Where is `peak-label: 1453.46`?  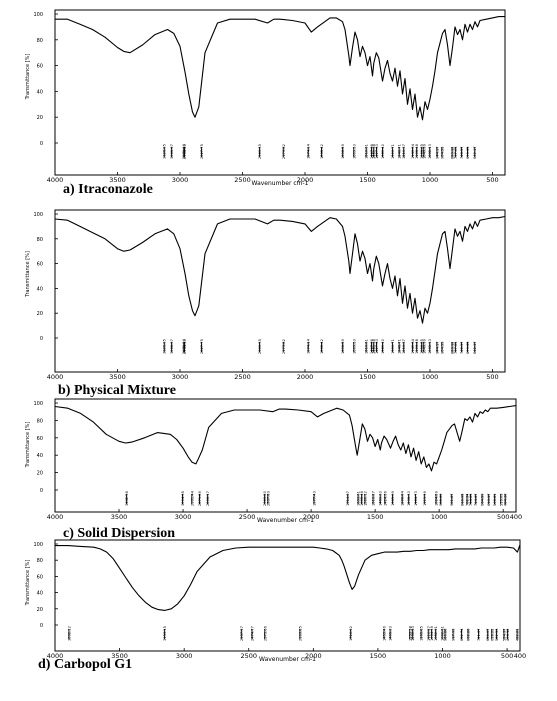 peak-label: 1453.46 is located at coordinates (384, 633).